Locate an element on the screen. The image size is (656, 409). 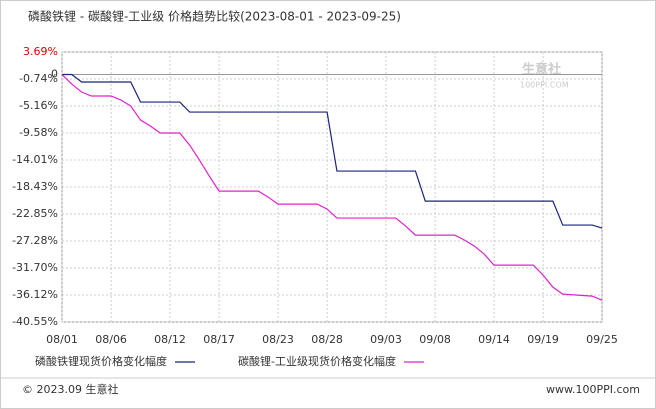
x-tick-label: 09/19 is located at coordinates (543, 339).